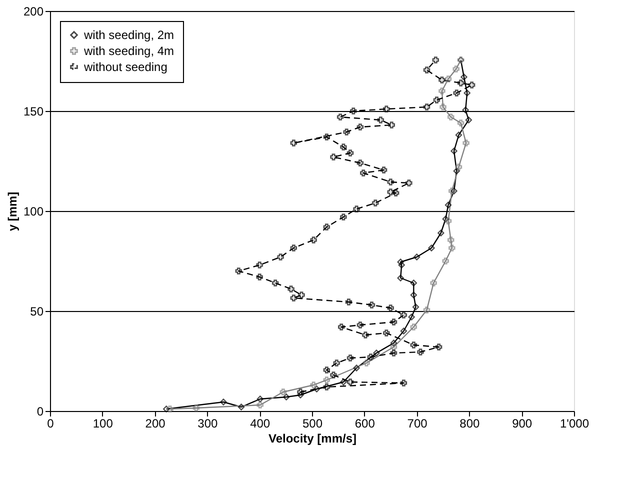 The height and width of the screenshot is (489, 621). Describe the element at coordinates (208, 423) in the screenshot. I see `x-tick-label: 300` at that location.